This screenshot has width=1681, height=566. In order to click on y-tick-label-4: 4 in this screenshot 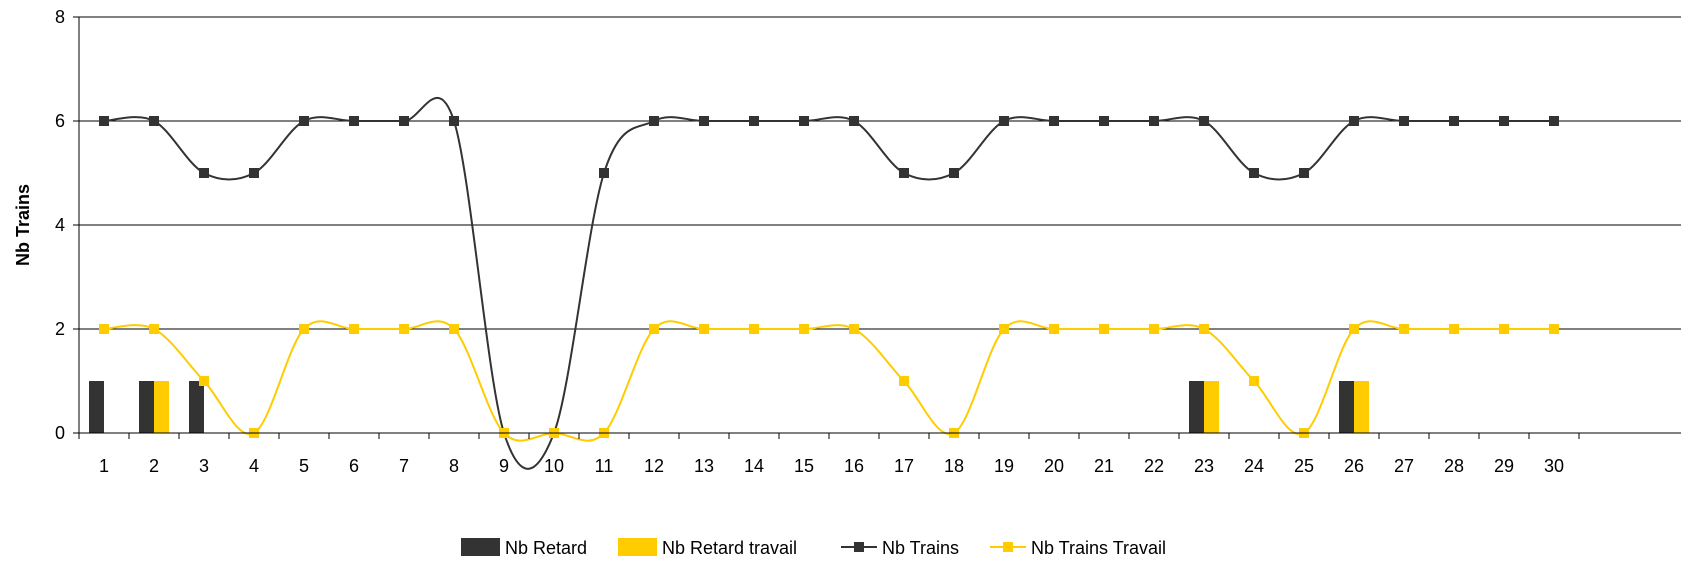, I will do `click(60, 225)`.